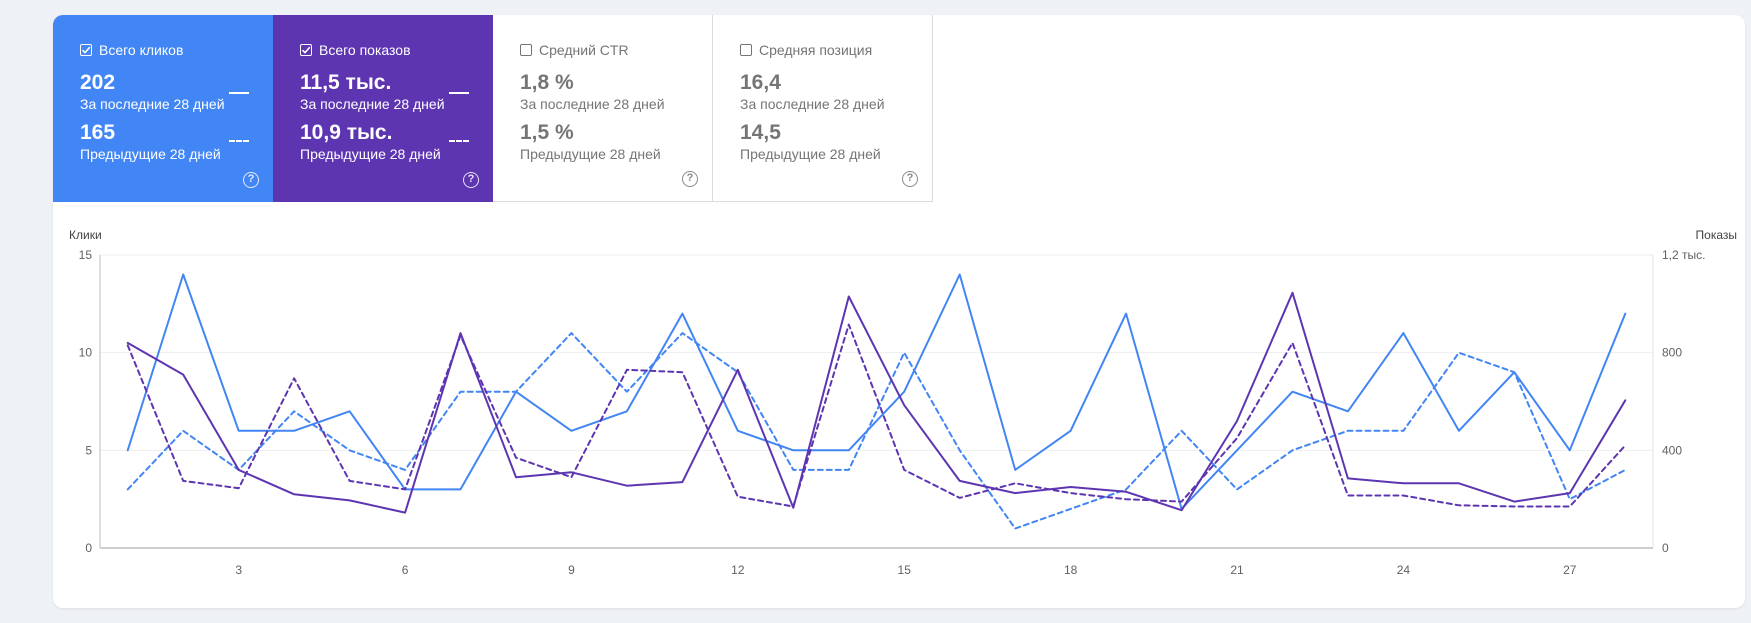  I want to click on average-position-previous-value: 14,5, so click(760, 132).